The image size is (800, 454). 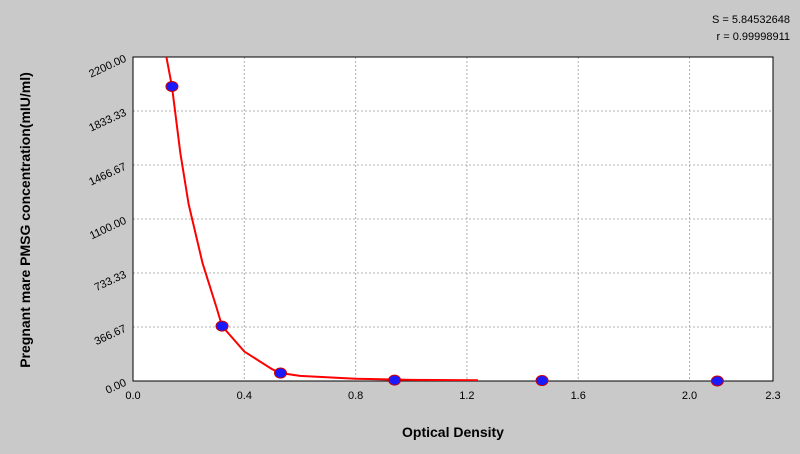 What do you see at coordinates (453, 432) in the screenshot?
I see `x-axis-title: Optical Density` at bounding box center [453, 432].